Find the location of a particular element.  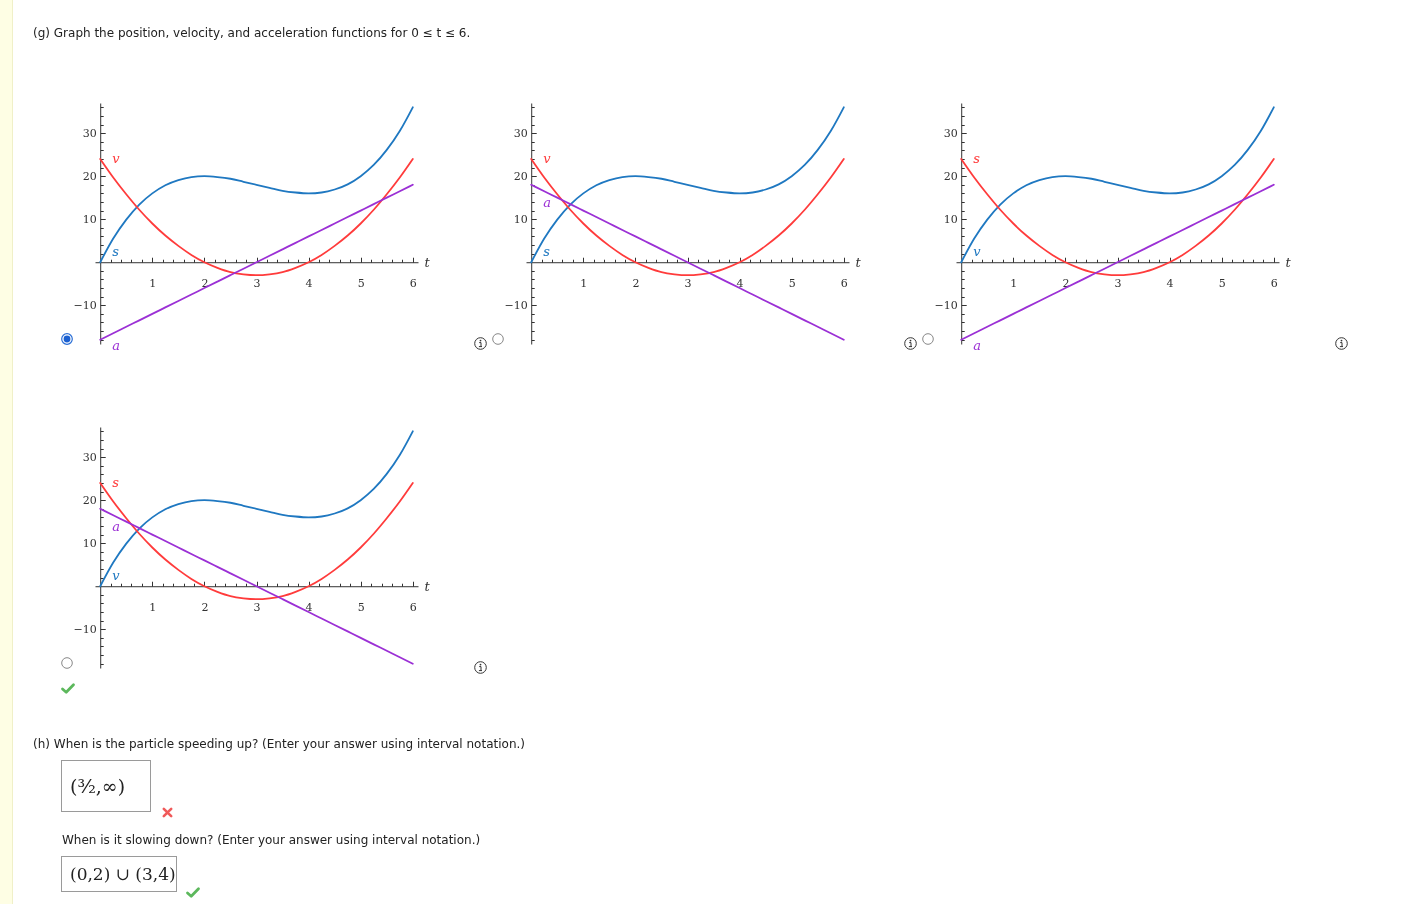

answer-field: (³⁄₂,∞) is located at coordinates (106, 786).